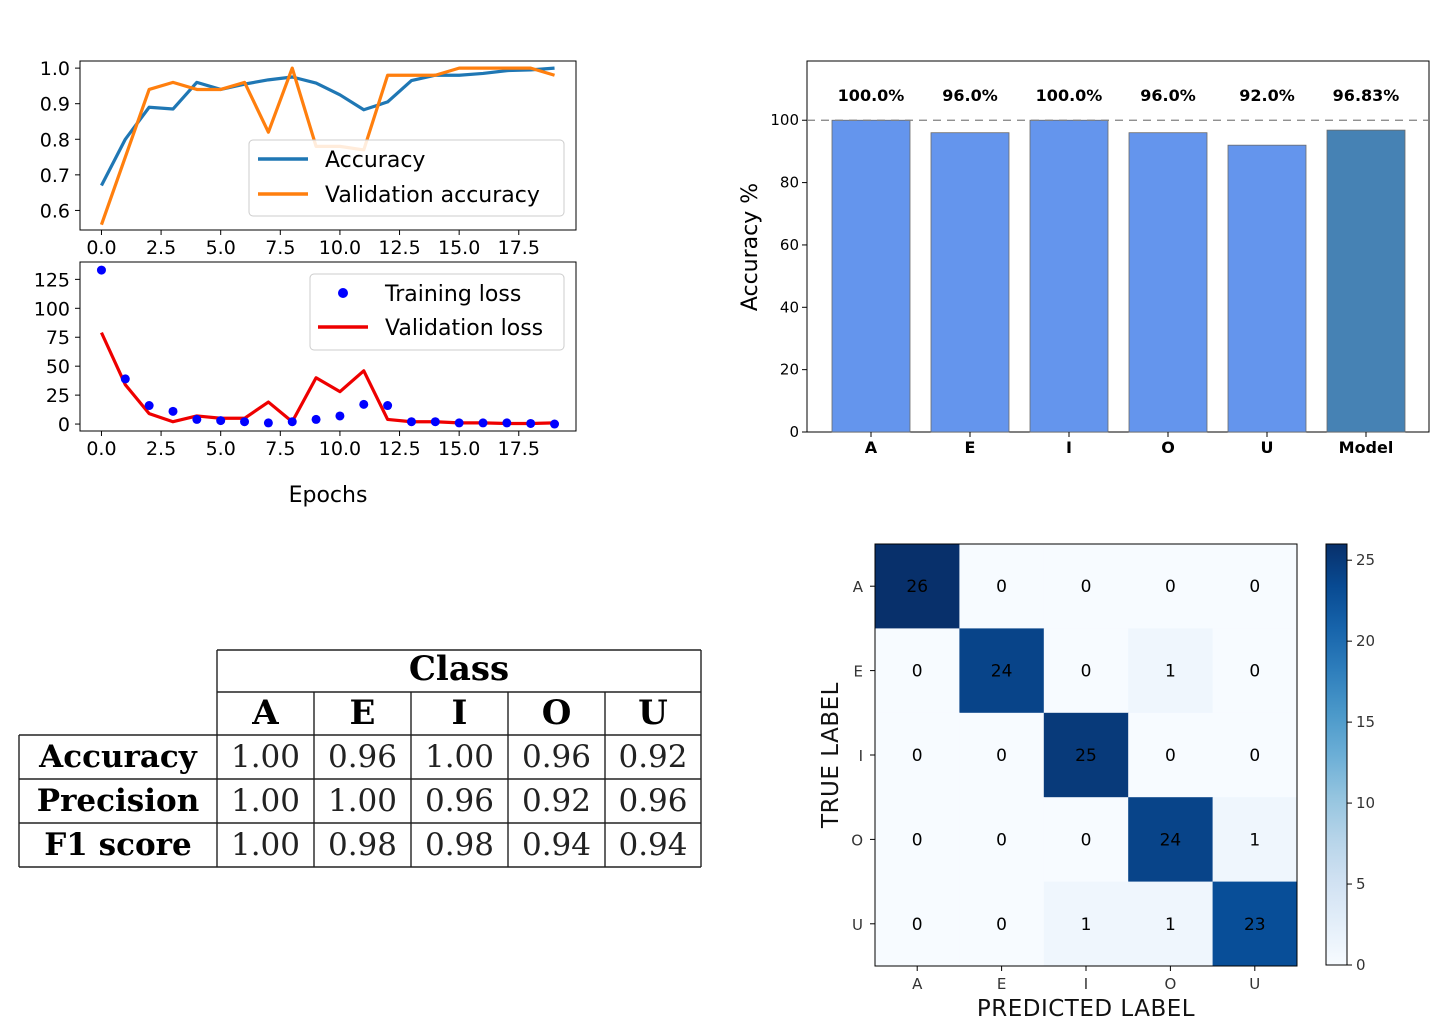  What do you see at coordinates (52, 309) in the screenshot?
I see `loss-y-tick-label: 100` at bounding box center [52, 309].